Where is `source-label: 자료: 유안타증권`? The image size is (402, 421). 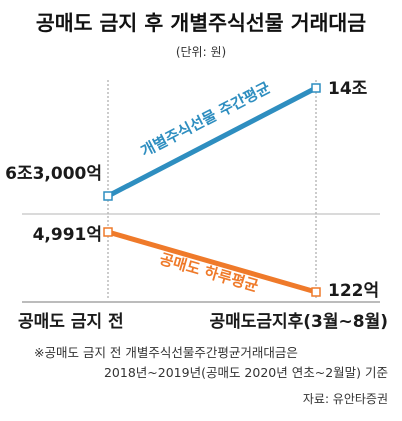 source-label: 자료: 유안타증권 is located at coordinates (345, 399).